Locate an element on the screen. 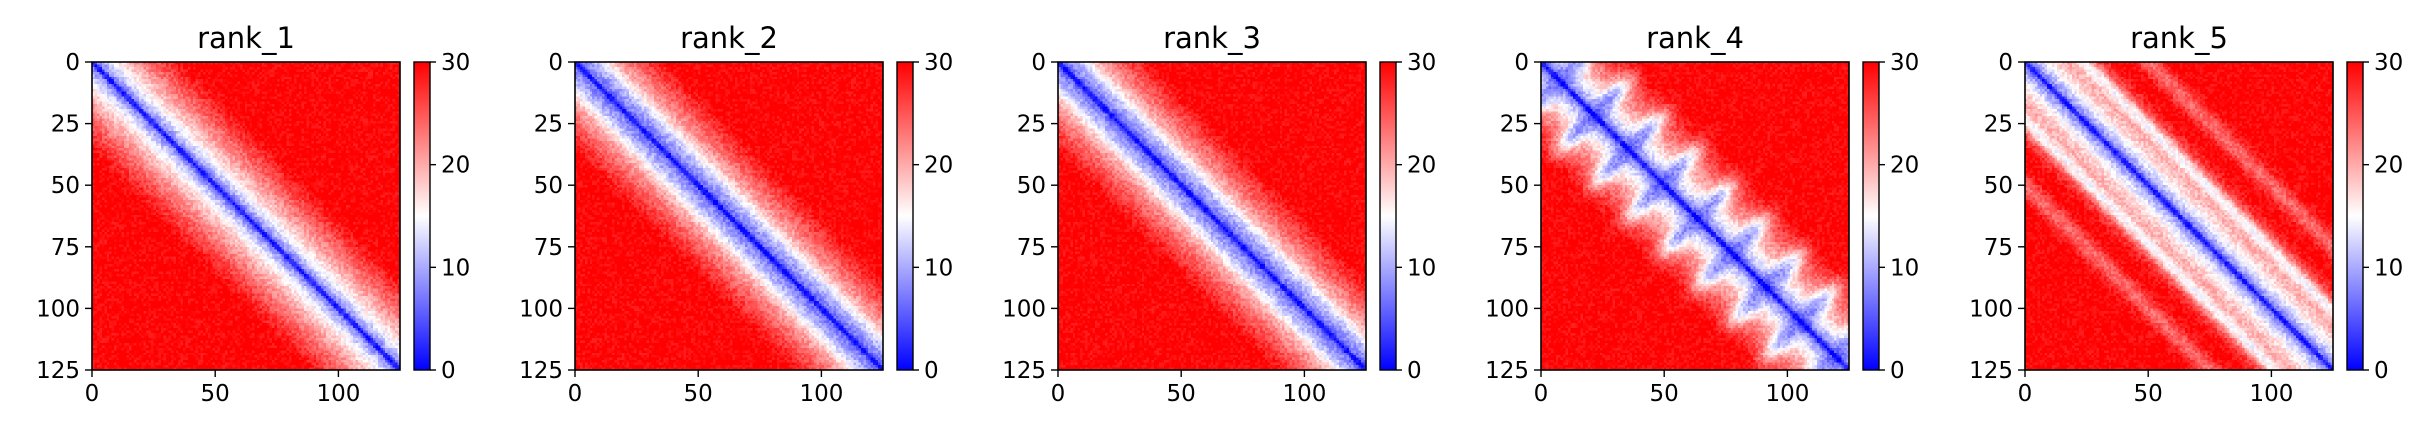 Image resolution: width=2435 pixels, height=438 pixels. panel-title: rank_4 is located at coordinates (1695, 38).